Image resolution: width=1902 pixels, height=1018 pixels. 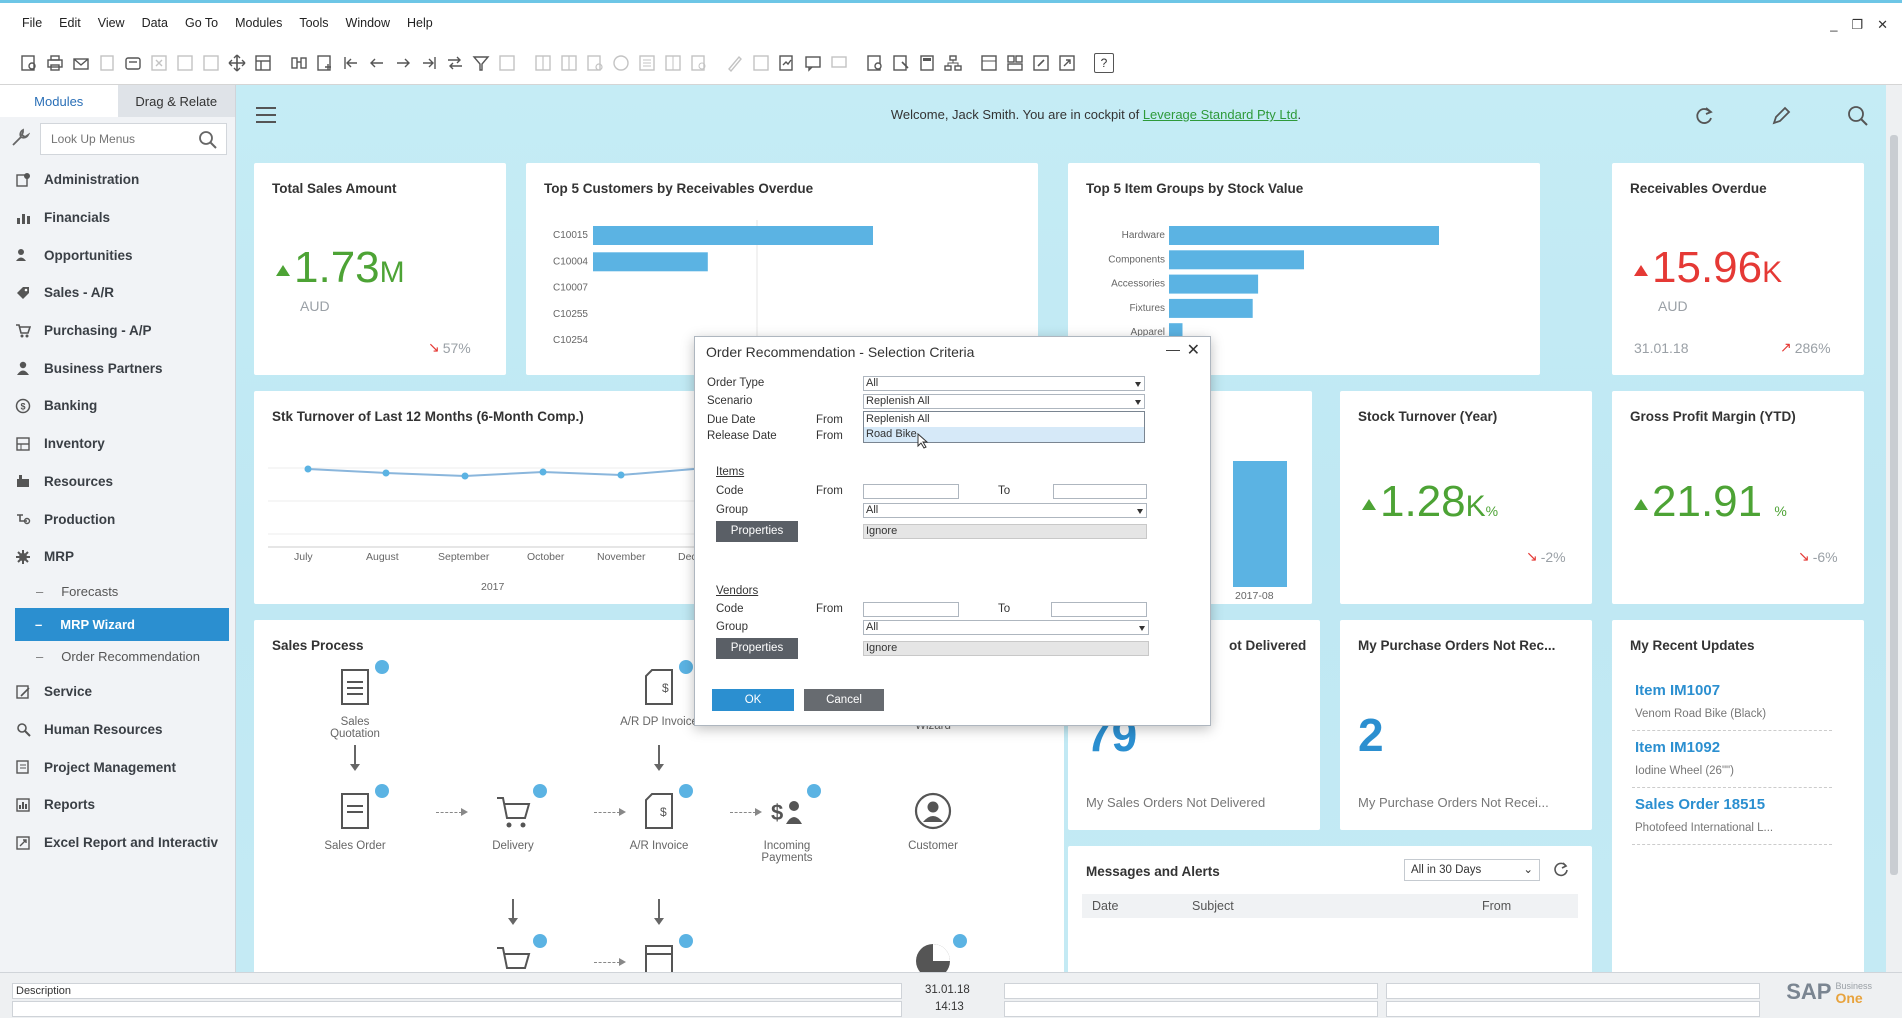 What do you see at coordinates (259, 22) in the screenshot?
I see `menu-modules: Modules` at bounding box center [259, 22].